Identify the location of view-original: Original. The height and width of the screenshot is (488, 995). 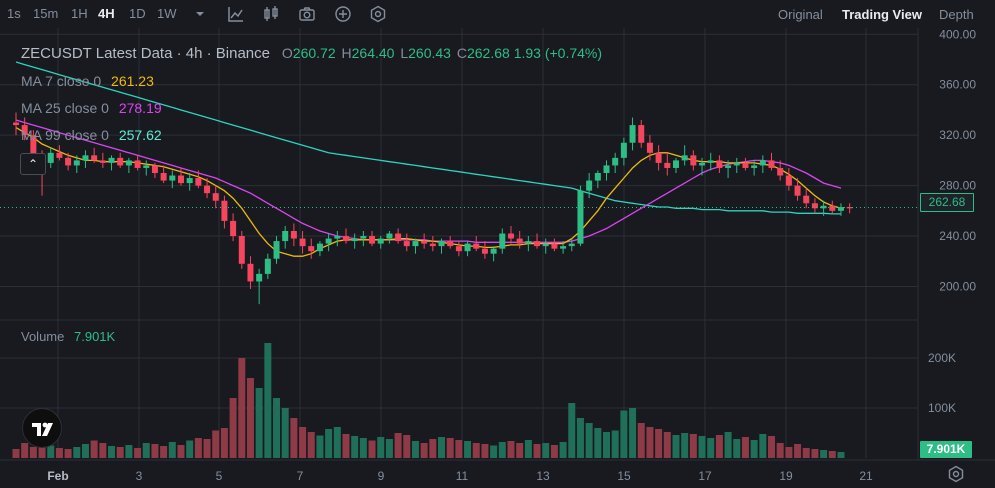
(800, 14).